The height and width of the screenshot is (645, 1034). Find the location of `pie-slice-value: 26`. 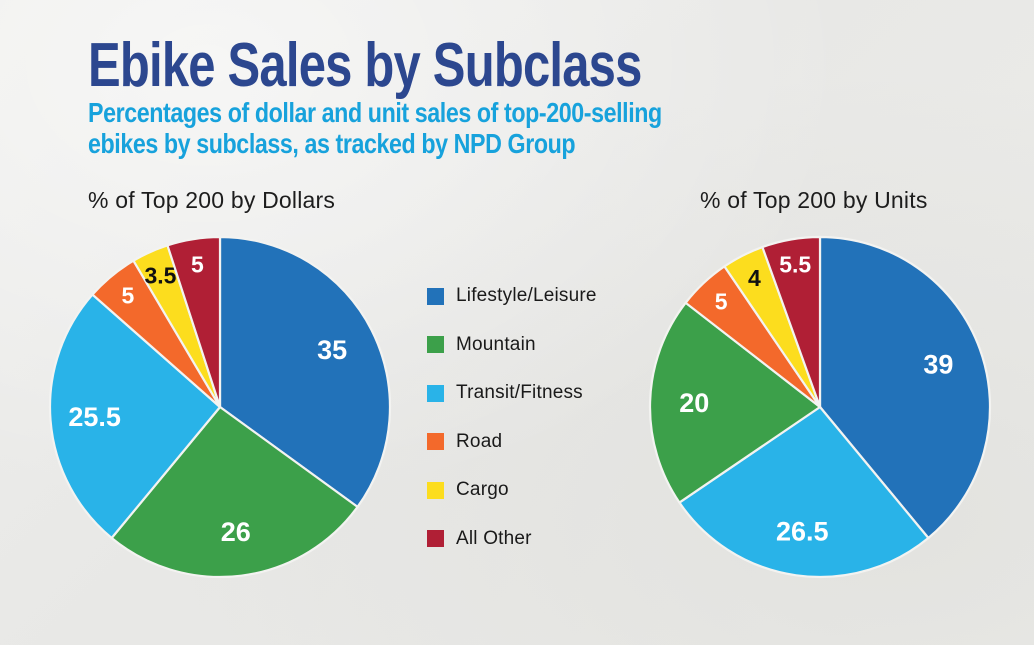

pie-slice-value: 26 is located at coordinates (236, 532).